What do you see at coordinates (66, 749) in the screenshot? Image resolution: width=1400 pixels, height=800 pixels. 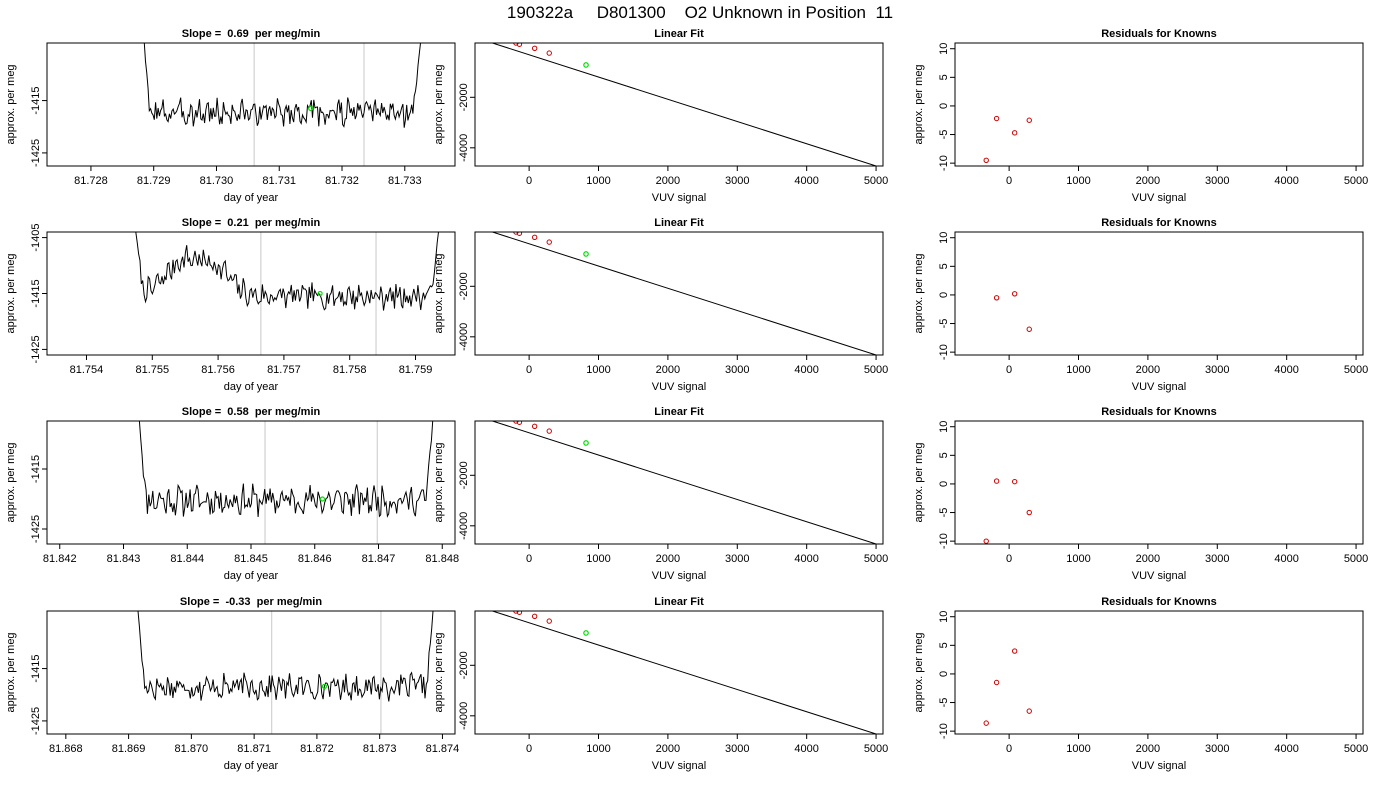 I see `x-tick-label: 81.868` at bounding box center [66, 749].